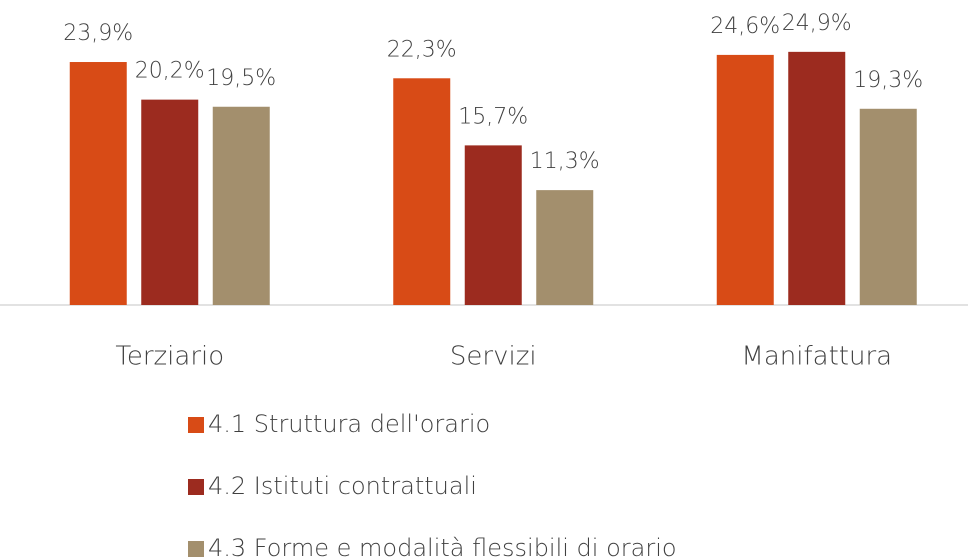 Image resolution: width=968 pixels, height=560 pixels. What do you see at coordinates (342, 486) in the screenshot?
I see `legend-label: 4.2 Istituti contrattuali` at bounding box center [342, 486].